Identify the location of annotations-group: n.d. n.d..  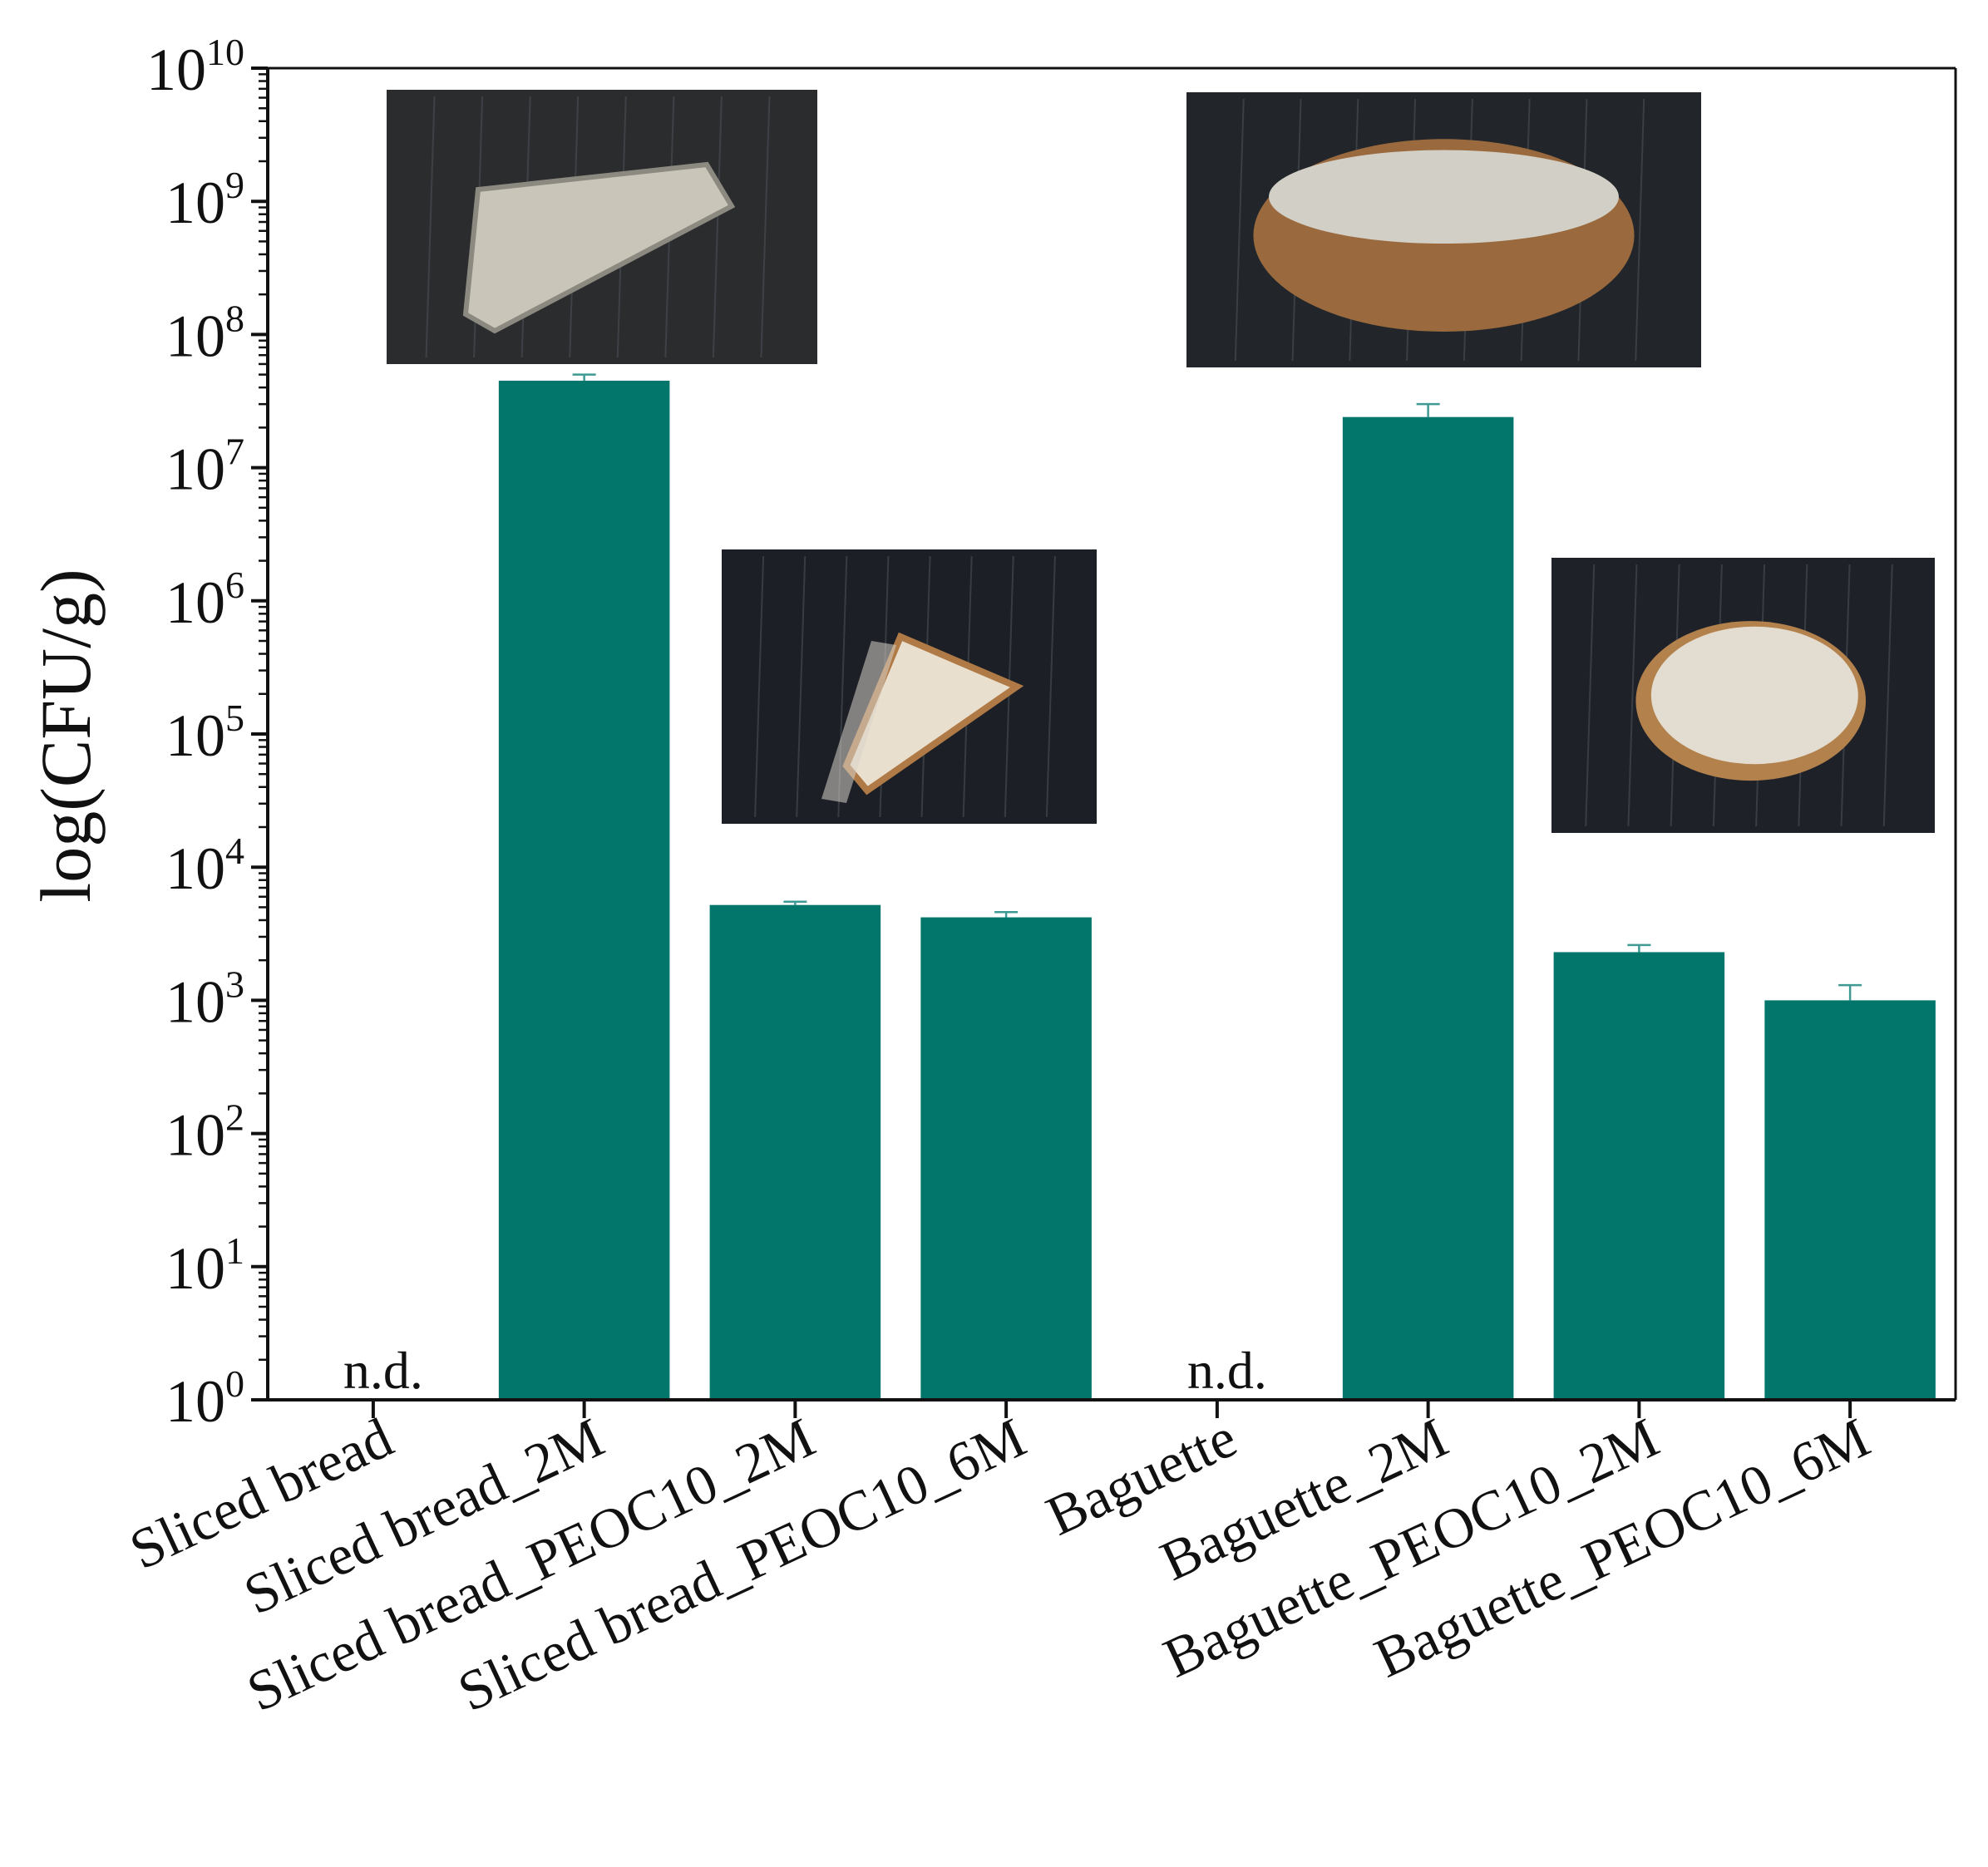
(805, 1370).